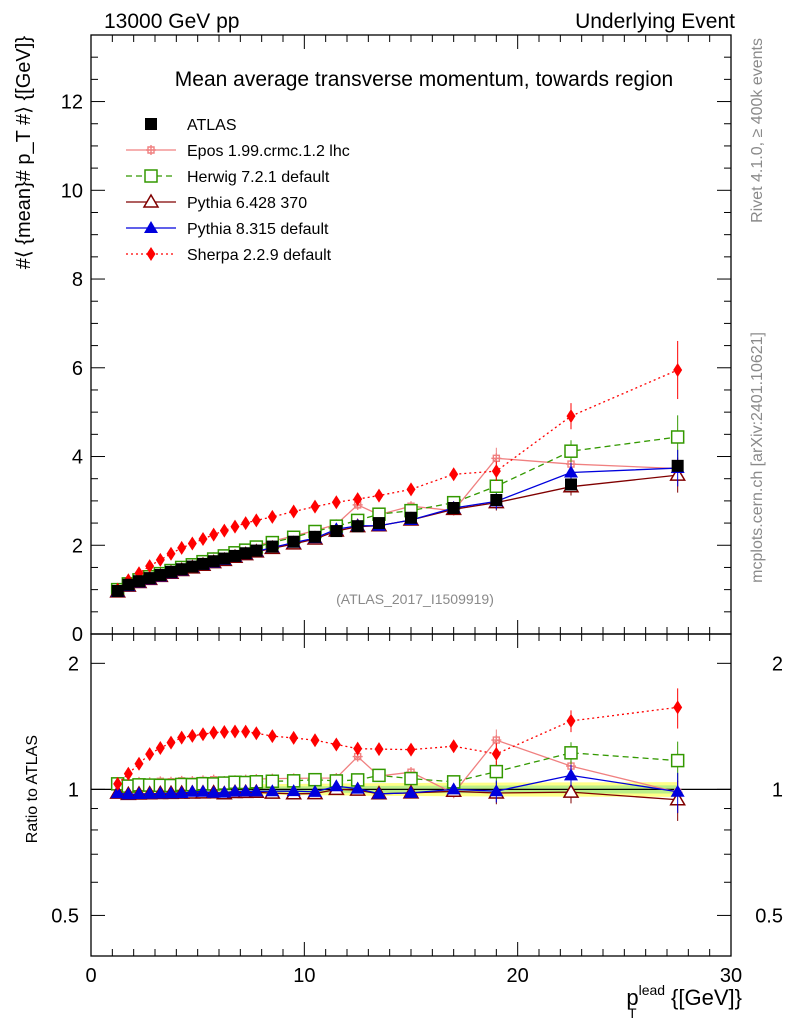 The width and height of the screenshot is (786, 1024). Describe the element at coordinates (73, 664) in the screenshot. I see `ratio-tick-label-left: 2` at that location.